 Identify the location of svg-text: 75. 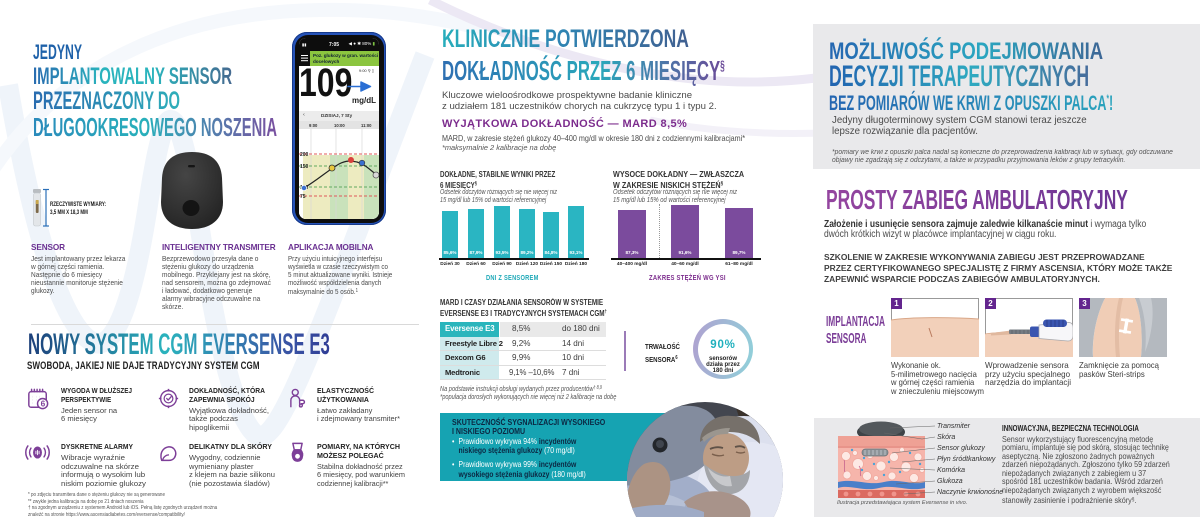
(303, 197).